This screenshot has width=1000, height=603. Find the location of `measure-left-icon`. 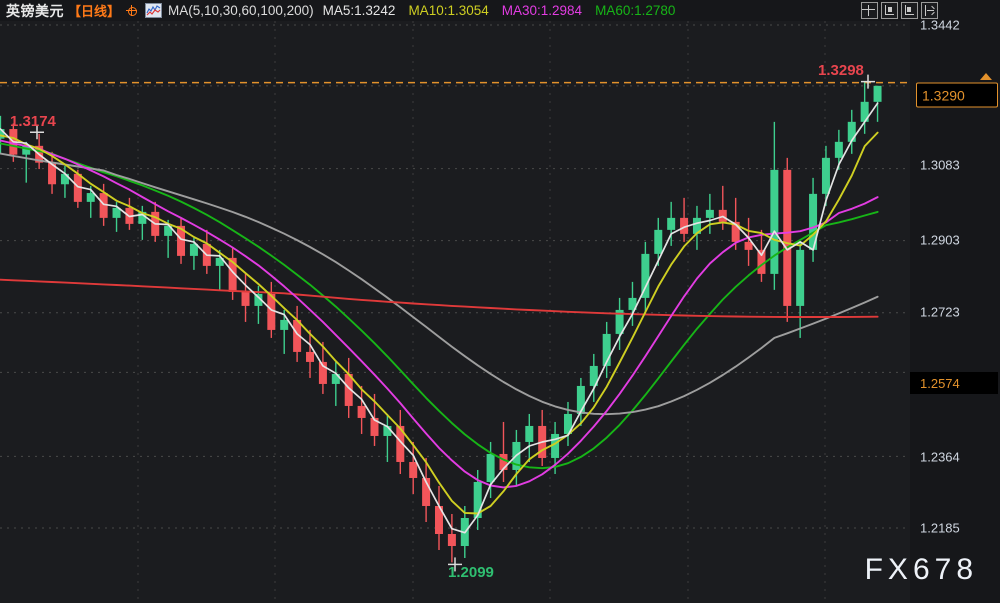

measure-left-icon is located at coordinates (889, 10).